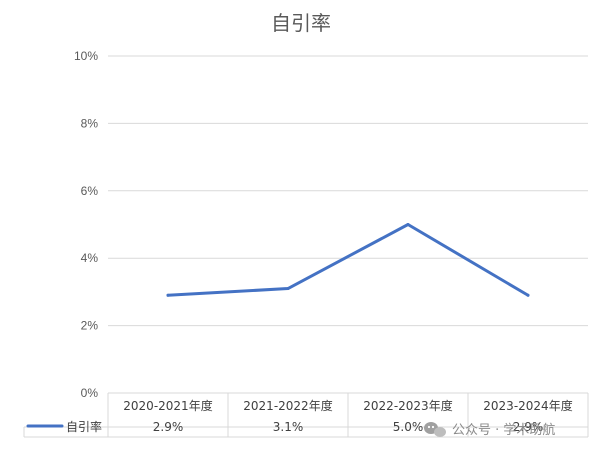 Image resolution: width=601 pixels, height=451 pixels. Describe the element at coordinates (86, 224) in the screenshot. I see `y-axis-ticks: 0% 2% 4% 6% 8% 10%` at that location.